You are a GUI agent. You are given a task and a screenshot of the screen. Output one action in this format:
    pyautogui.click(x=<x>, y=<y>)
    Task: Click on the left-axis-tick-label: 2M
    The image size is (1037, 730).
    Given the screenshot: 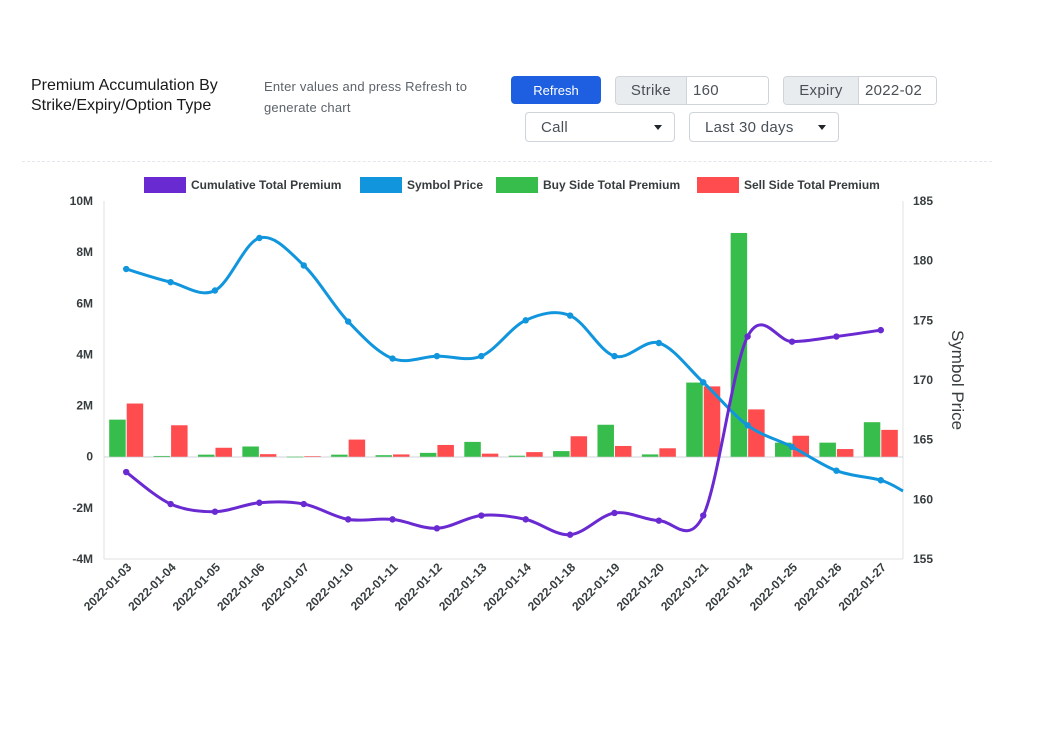 What is the action you would take?
    pyautogui.click(x=84, y=406)
    